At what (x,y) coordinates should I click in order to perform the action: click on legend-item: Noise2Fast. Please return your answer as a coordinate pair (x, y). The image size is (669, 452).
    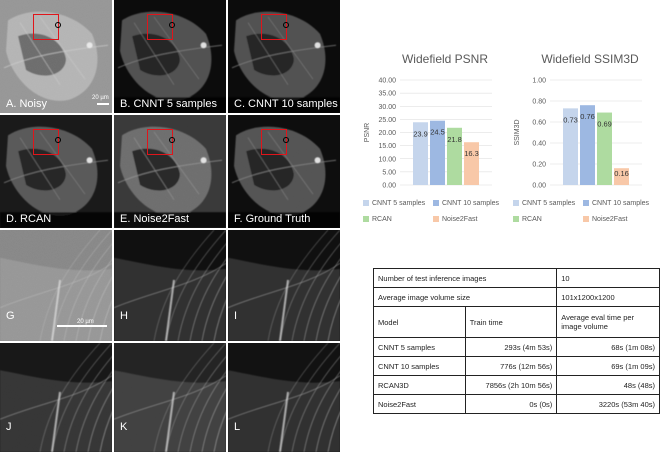
    Looking at the image, I should click on (605, 219).